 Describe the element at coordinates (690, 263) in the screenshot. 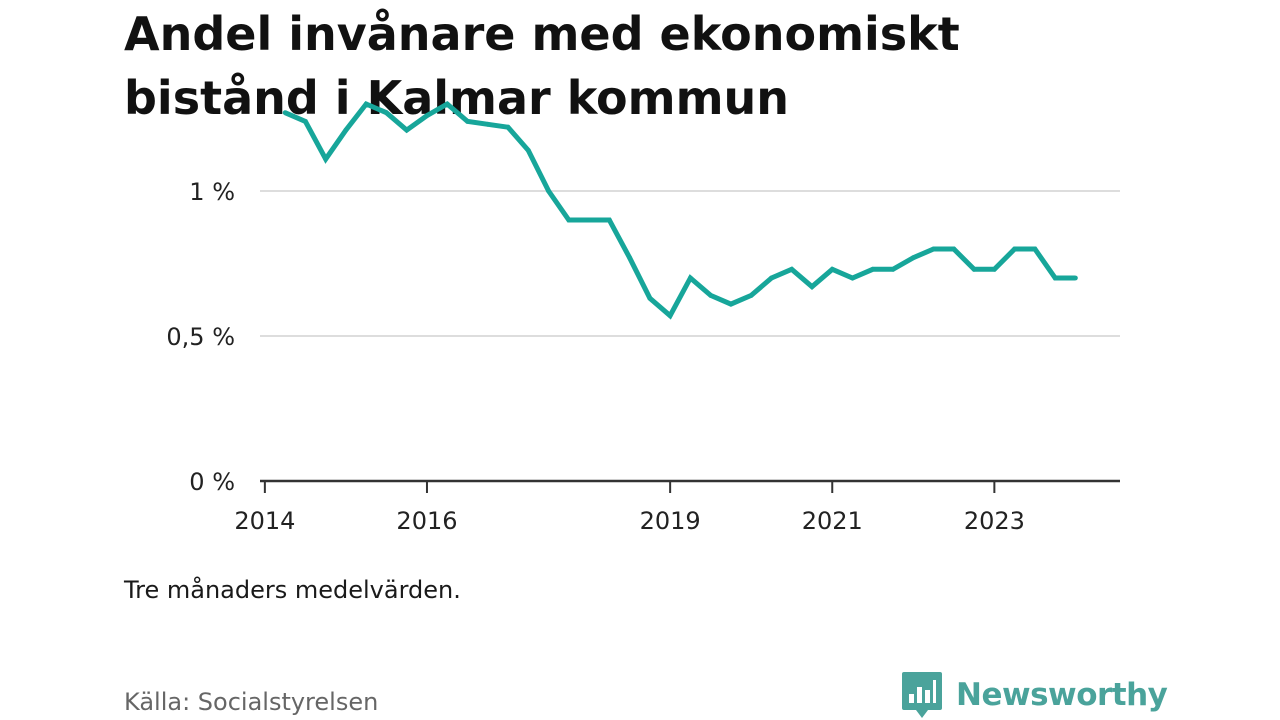

I see `gridlines` at that location.